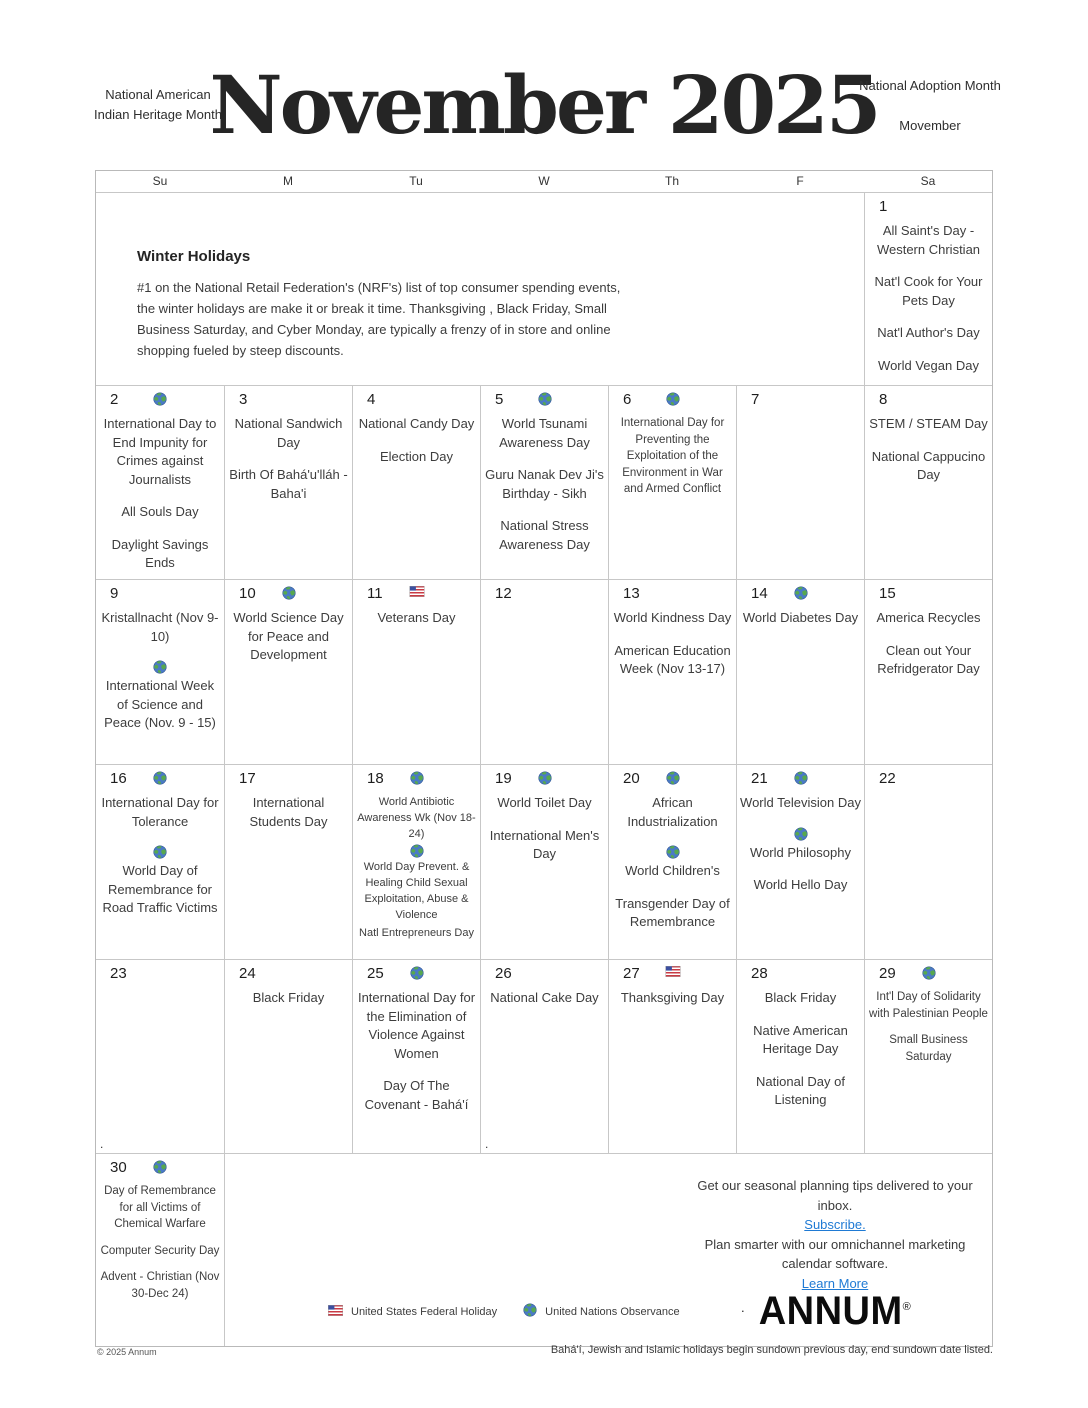 The image size is (1088, 1408). Describe the element at coordinates (601, 1311) in the screenshot. I see `legend-item-un-observance: United Nations Observance` at that location.